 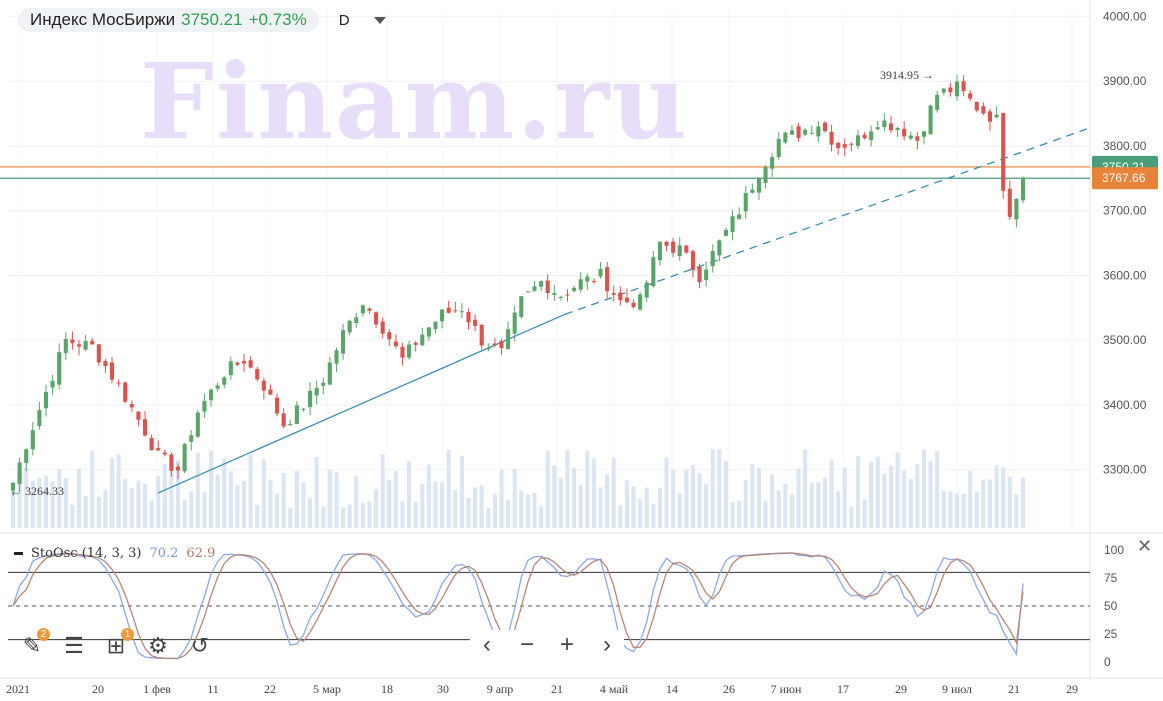 I want to click on low-annotation: ← 3264.33, so click(x=37, y=491).